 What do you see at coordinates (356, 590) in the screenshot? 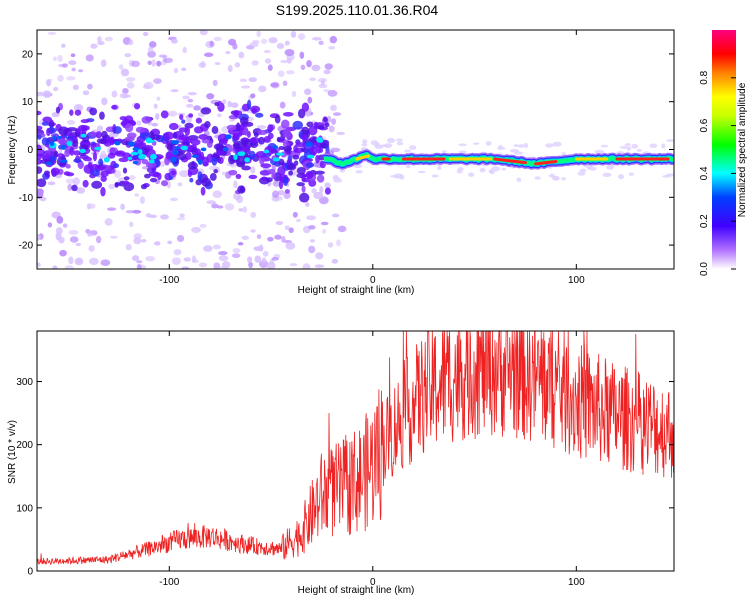
I see `snr-xlabel: Height of straight line (km)` at bounding box center [356, 590].